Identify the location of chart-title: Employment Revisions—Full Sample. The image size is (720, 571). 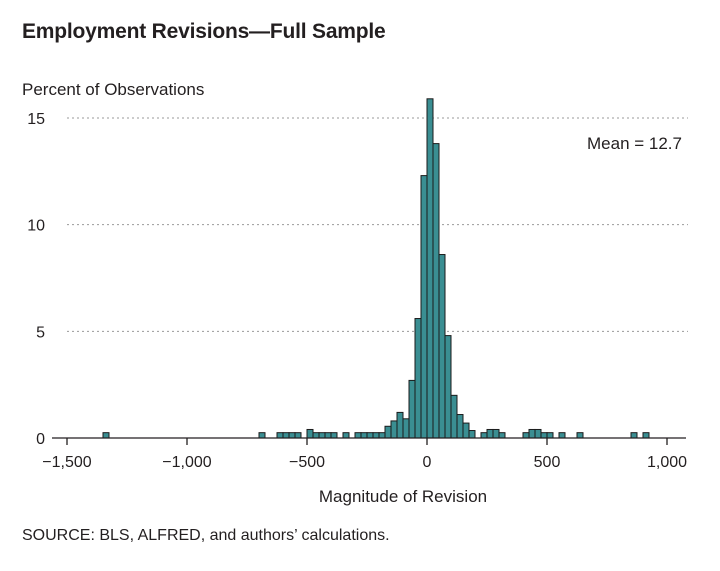
(204, 31).